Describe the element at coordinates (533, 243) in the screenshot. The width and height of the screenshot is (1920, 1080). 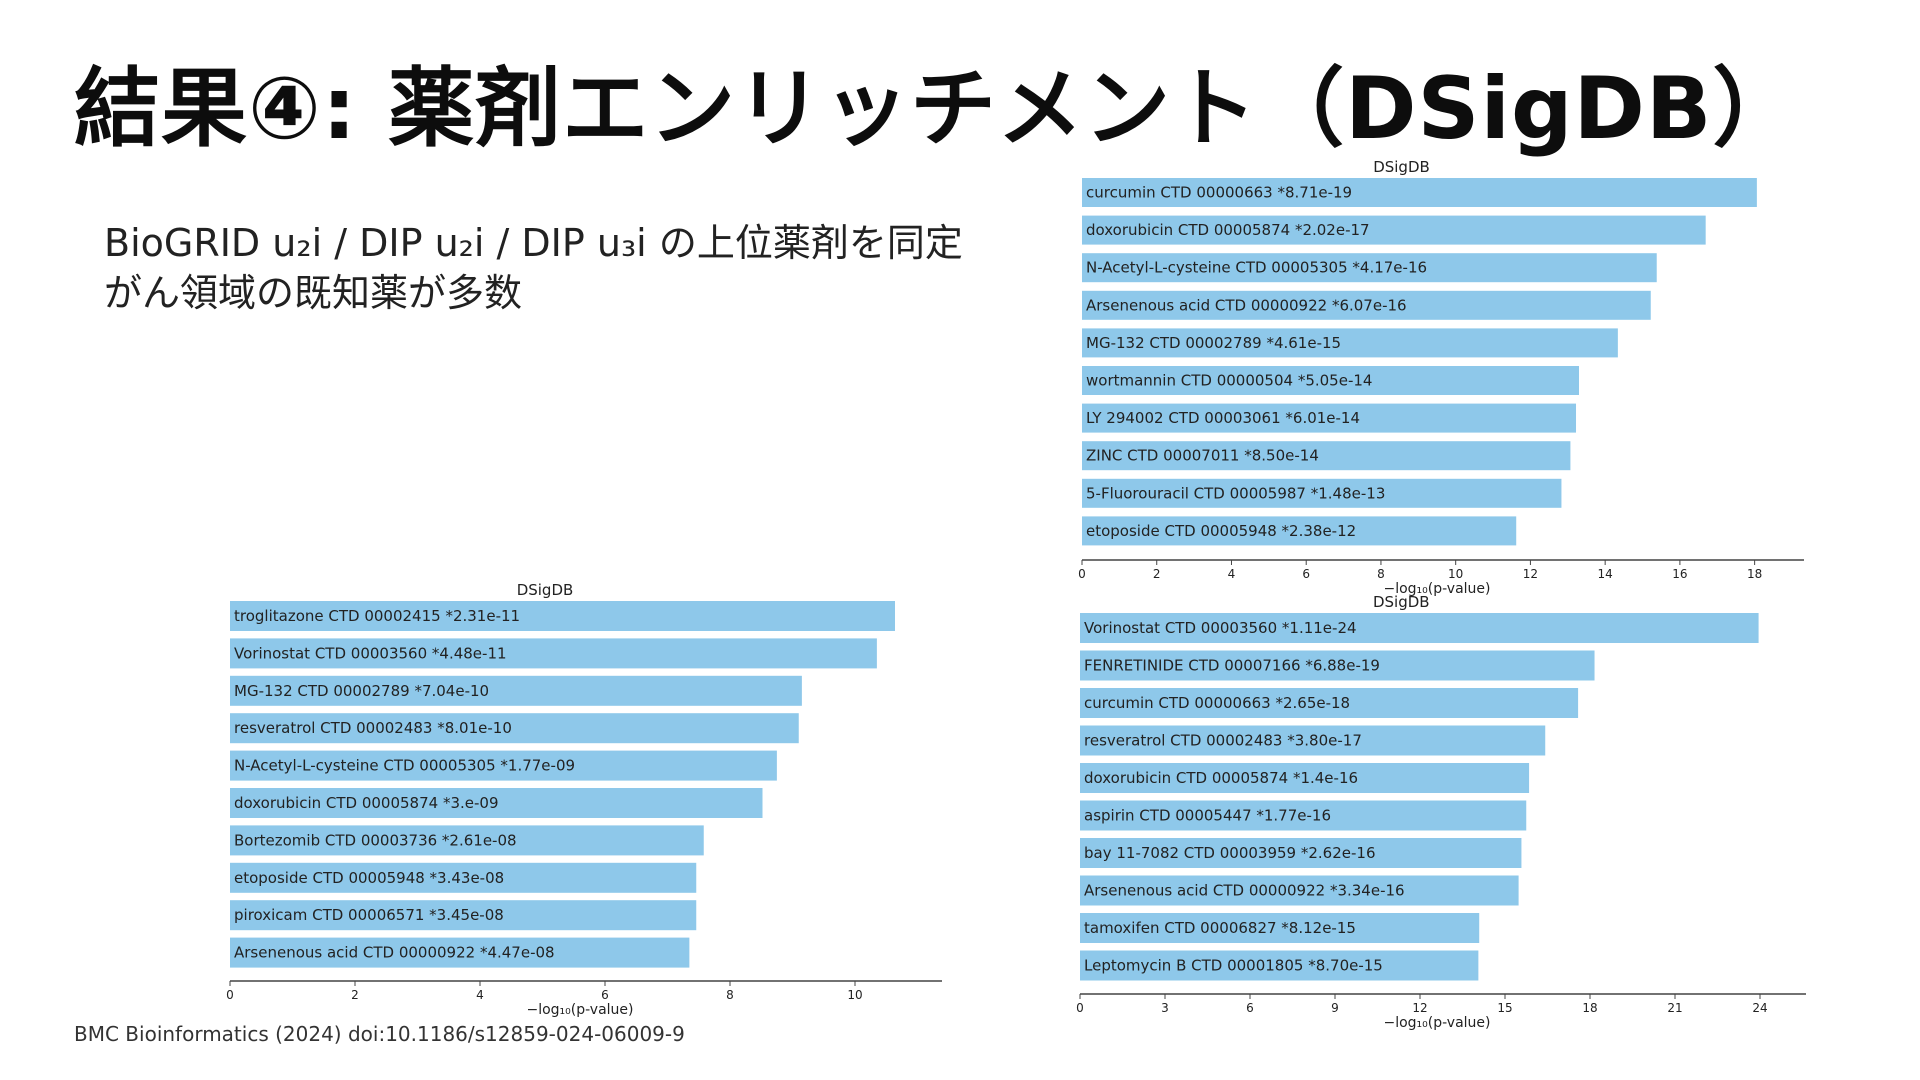
I see `bullet-text-1: BioGRID u₂i / DIP u₂i / DIP u₃i の上位薬剤を同定` at that location.